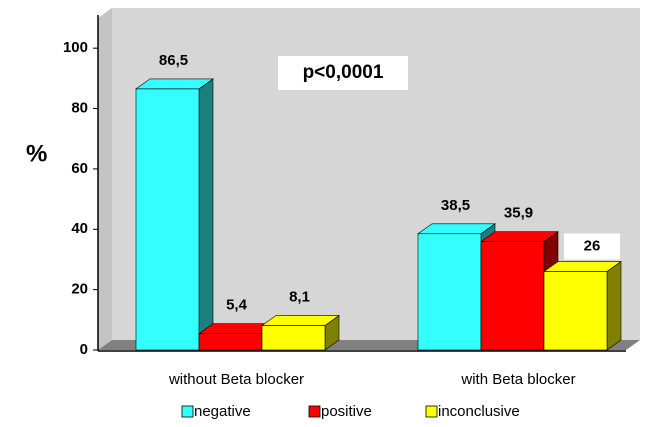 This screenshot has width=645, height=427. Describe the element at coordinates (518, 213) in the screenshot. I see `data-label: 35,9` at that location.